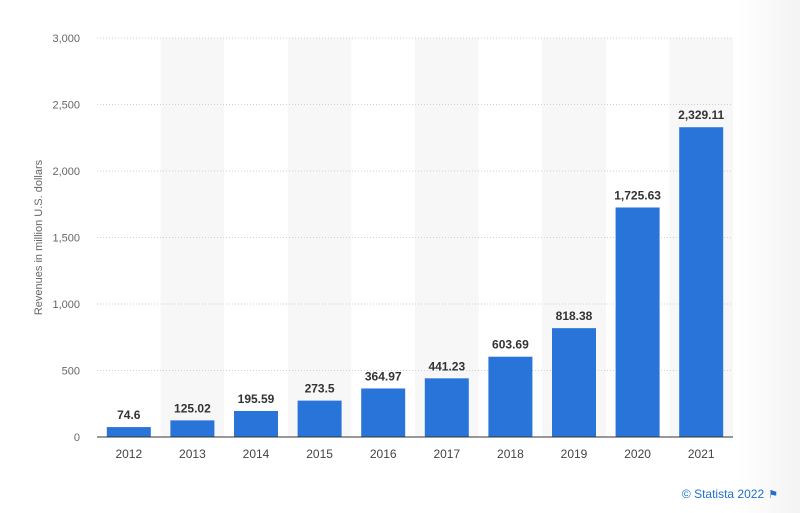  I want to click on bar-2016, so click(383, 412).